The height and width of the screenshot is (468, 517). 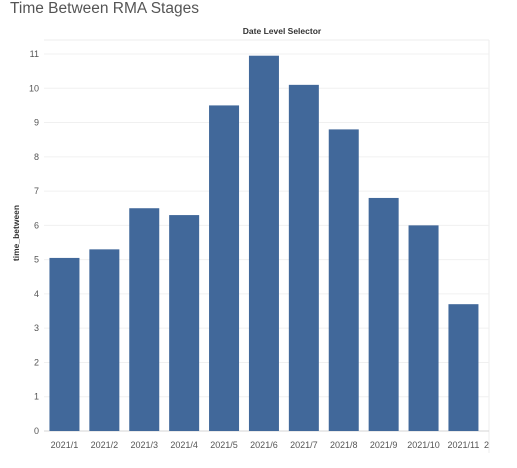 What do you see at coordinates (36, 157) in the screenshot?
I see `y-tick-label: 8` at bounding box center [36, 157].